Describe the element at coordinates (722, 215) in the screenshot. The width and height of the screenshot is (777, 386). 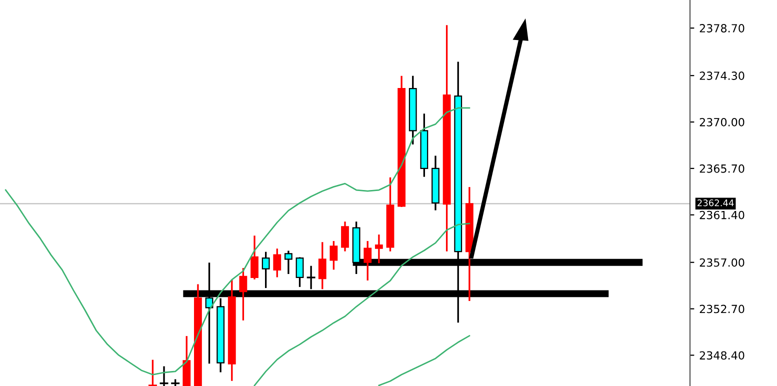
I see `y-tick-label: 2361.40` at that location.